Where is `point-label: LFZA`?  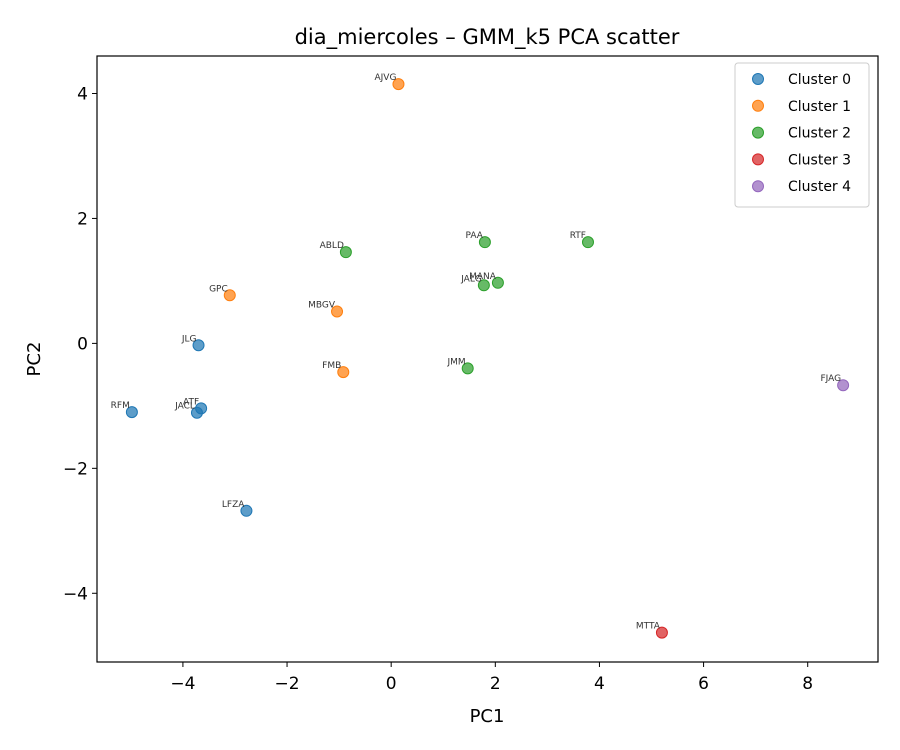
point-label: LFZA is located at coordinates (233, 505).